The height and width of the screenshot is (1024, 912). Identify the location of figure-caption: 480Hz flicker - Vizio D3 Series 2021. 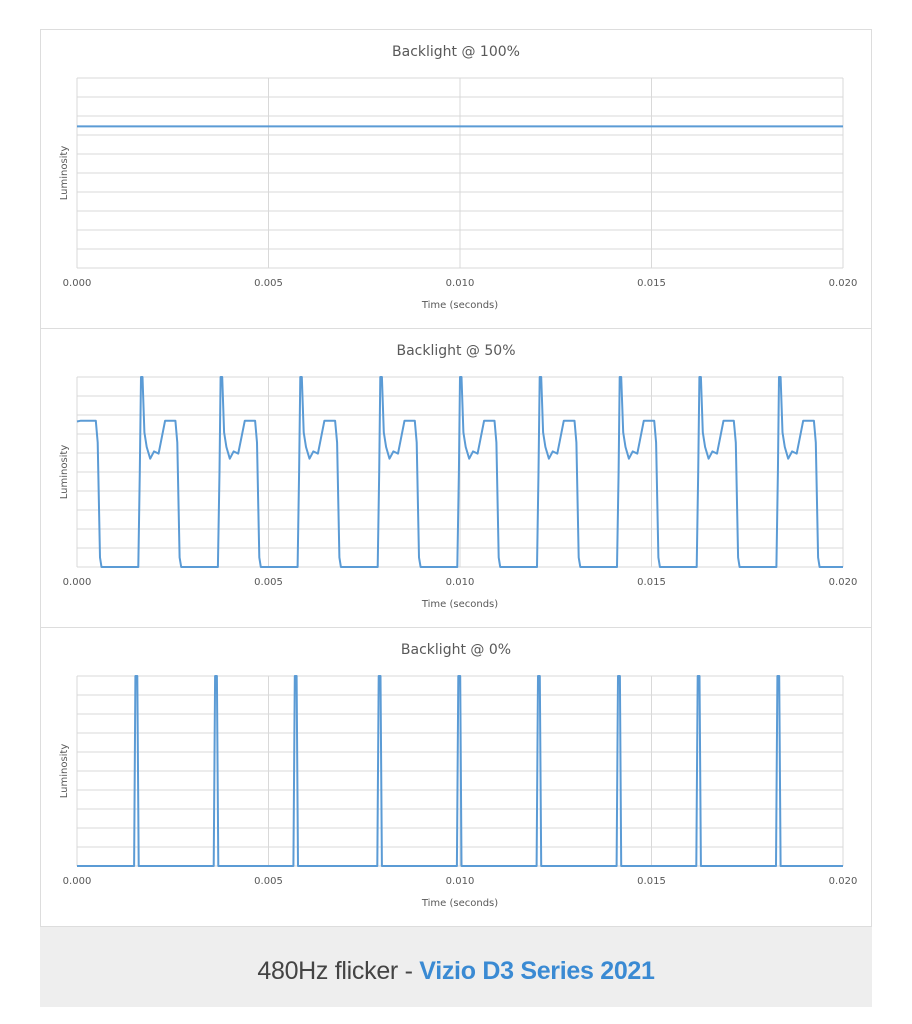
(456, 971).